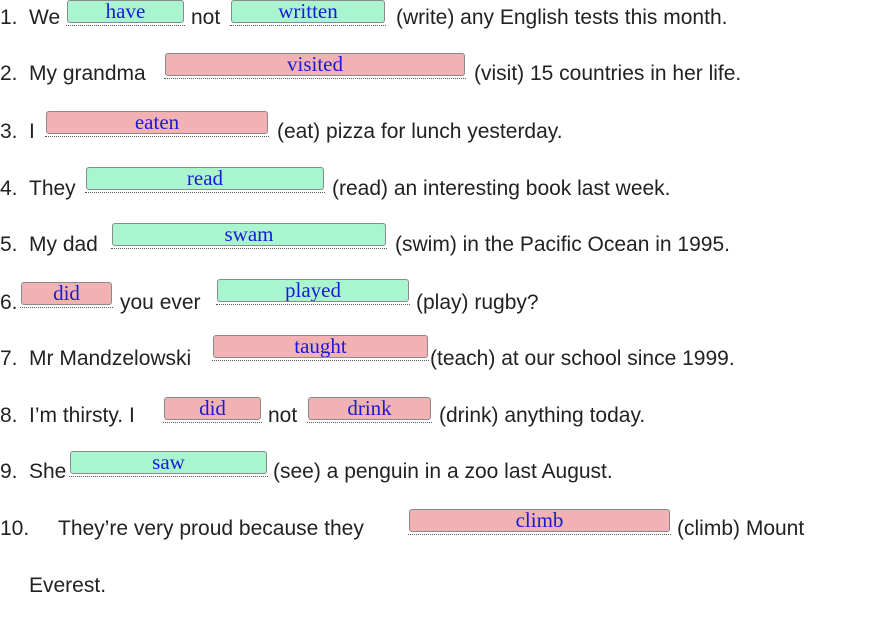 Image resolution: width=871 pixels, height=620 pixels. What do you see at coordinates (443, 471) in the screenshot?
I see `sentence-text: (see) a penguin in a zoo last August.` at bounding box center [443, 471].